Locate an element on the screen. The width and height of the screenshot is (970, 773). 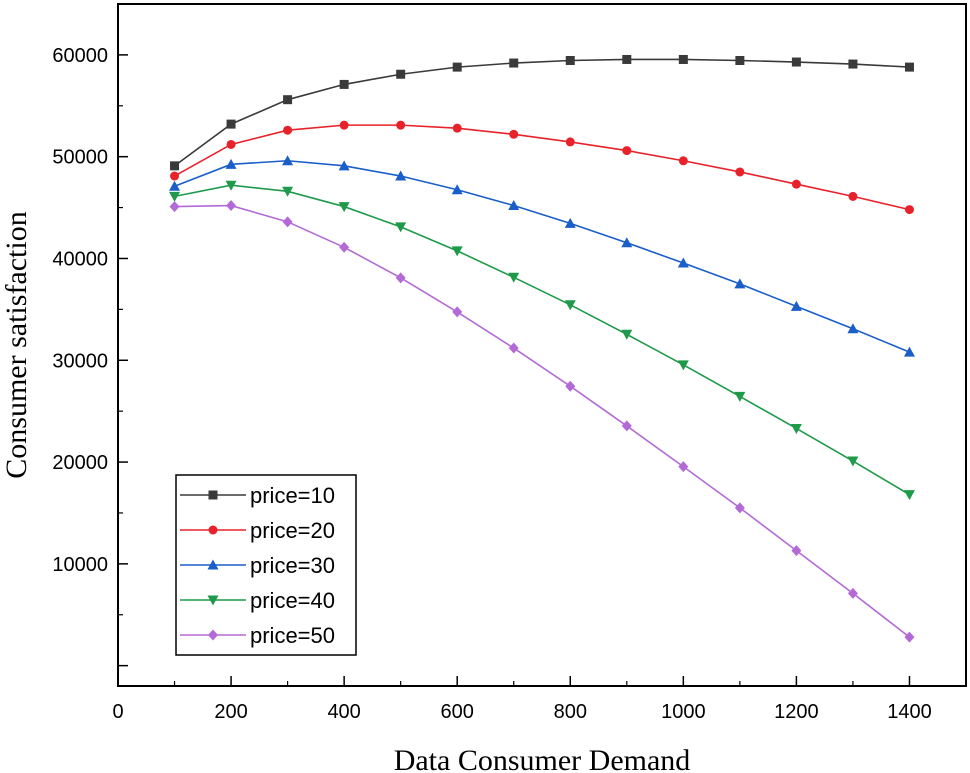
y-tick-label: 10000 is located at coordinates (80, 565).